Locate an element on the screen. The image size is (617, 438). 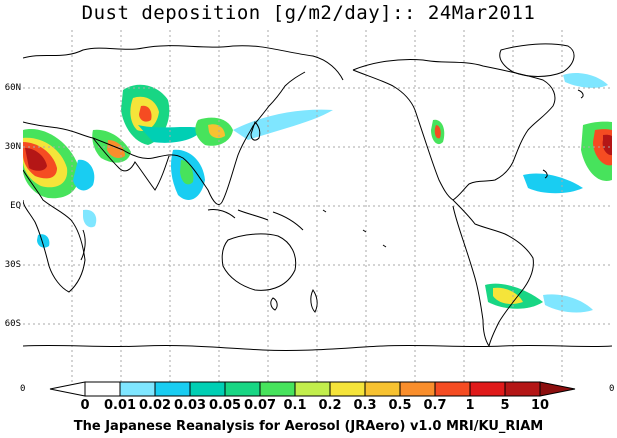
lat-label-30s: 30S is located at coordinates (12, 265).